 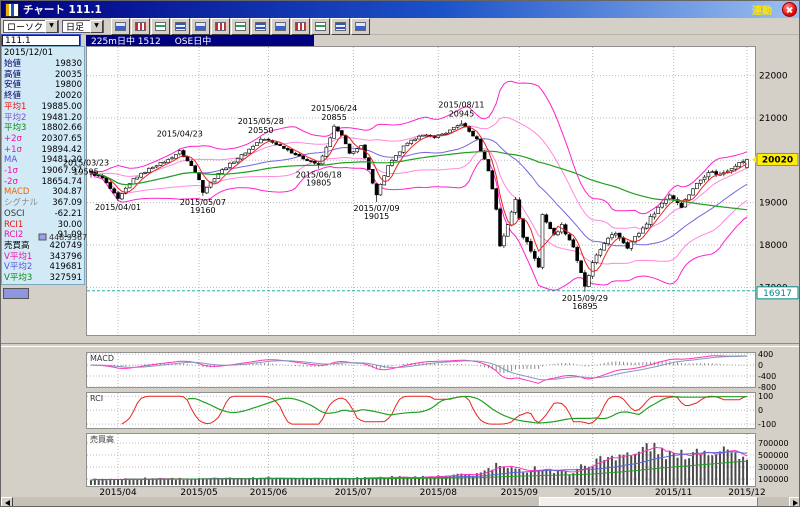 I want to click on chart-annotation: 2015/04/01, so click(x=118, y=207).